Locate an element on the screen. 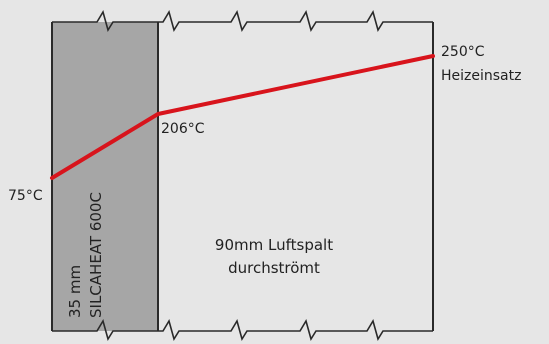 This screenshot has height=344, width=549. air-gap-sublabel: durchströmt is located at coordinates (274, 268).